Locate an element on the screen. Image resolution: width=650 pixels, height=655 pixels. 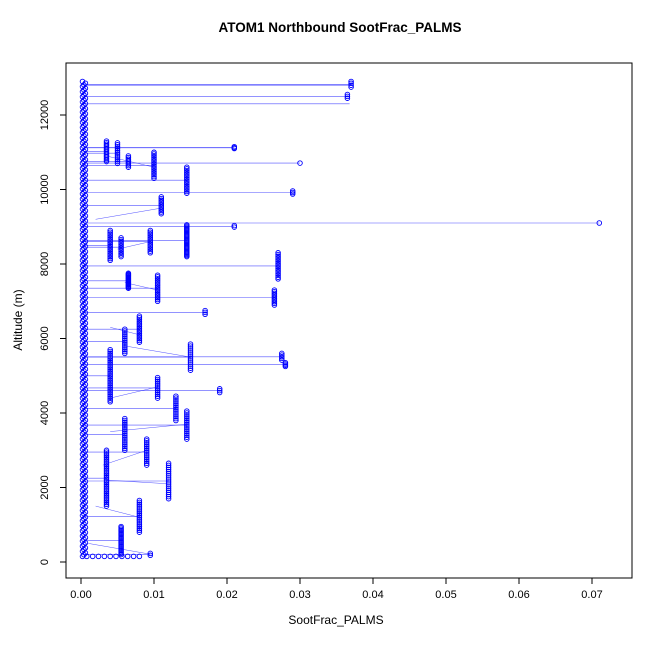
y-tick-label: 12000 is located at coordinates (45, 115).